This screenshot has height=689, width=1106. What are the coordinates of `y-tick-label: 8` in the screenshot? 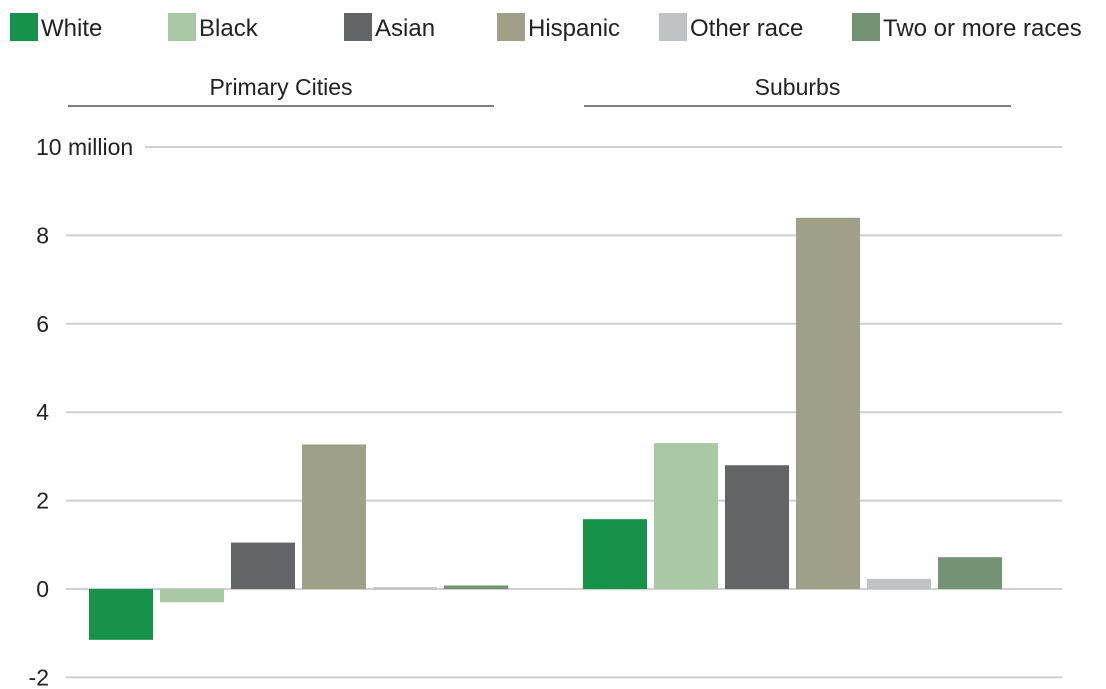 It's located at (42, 235).